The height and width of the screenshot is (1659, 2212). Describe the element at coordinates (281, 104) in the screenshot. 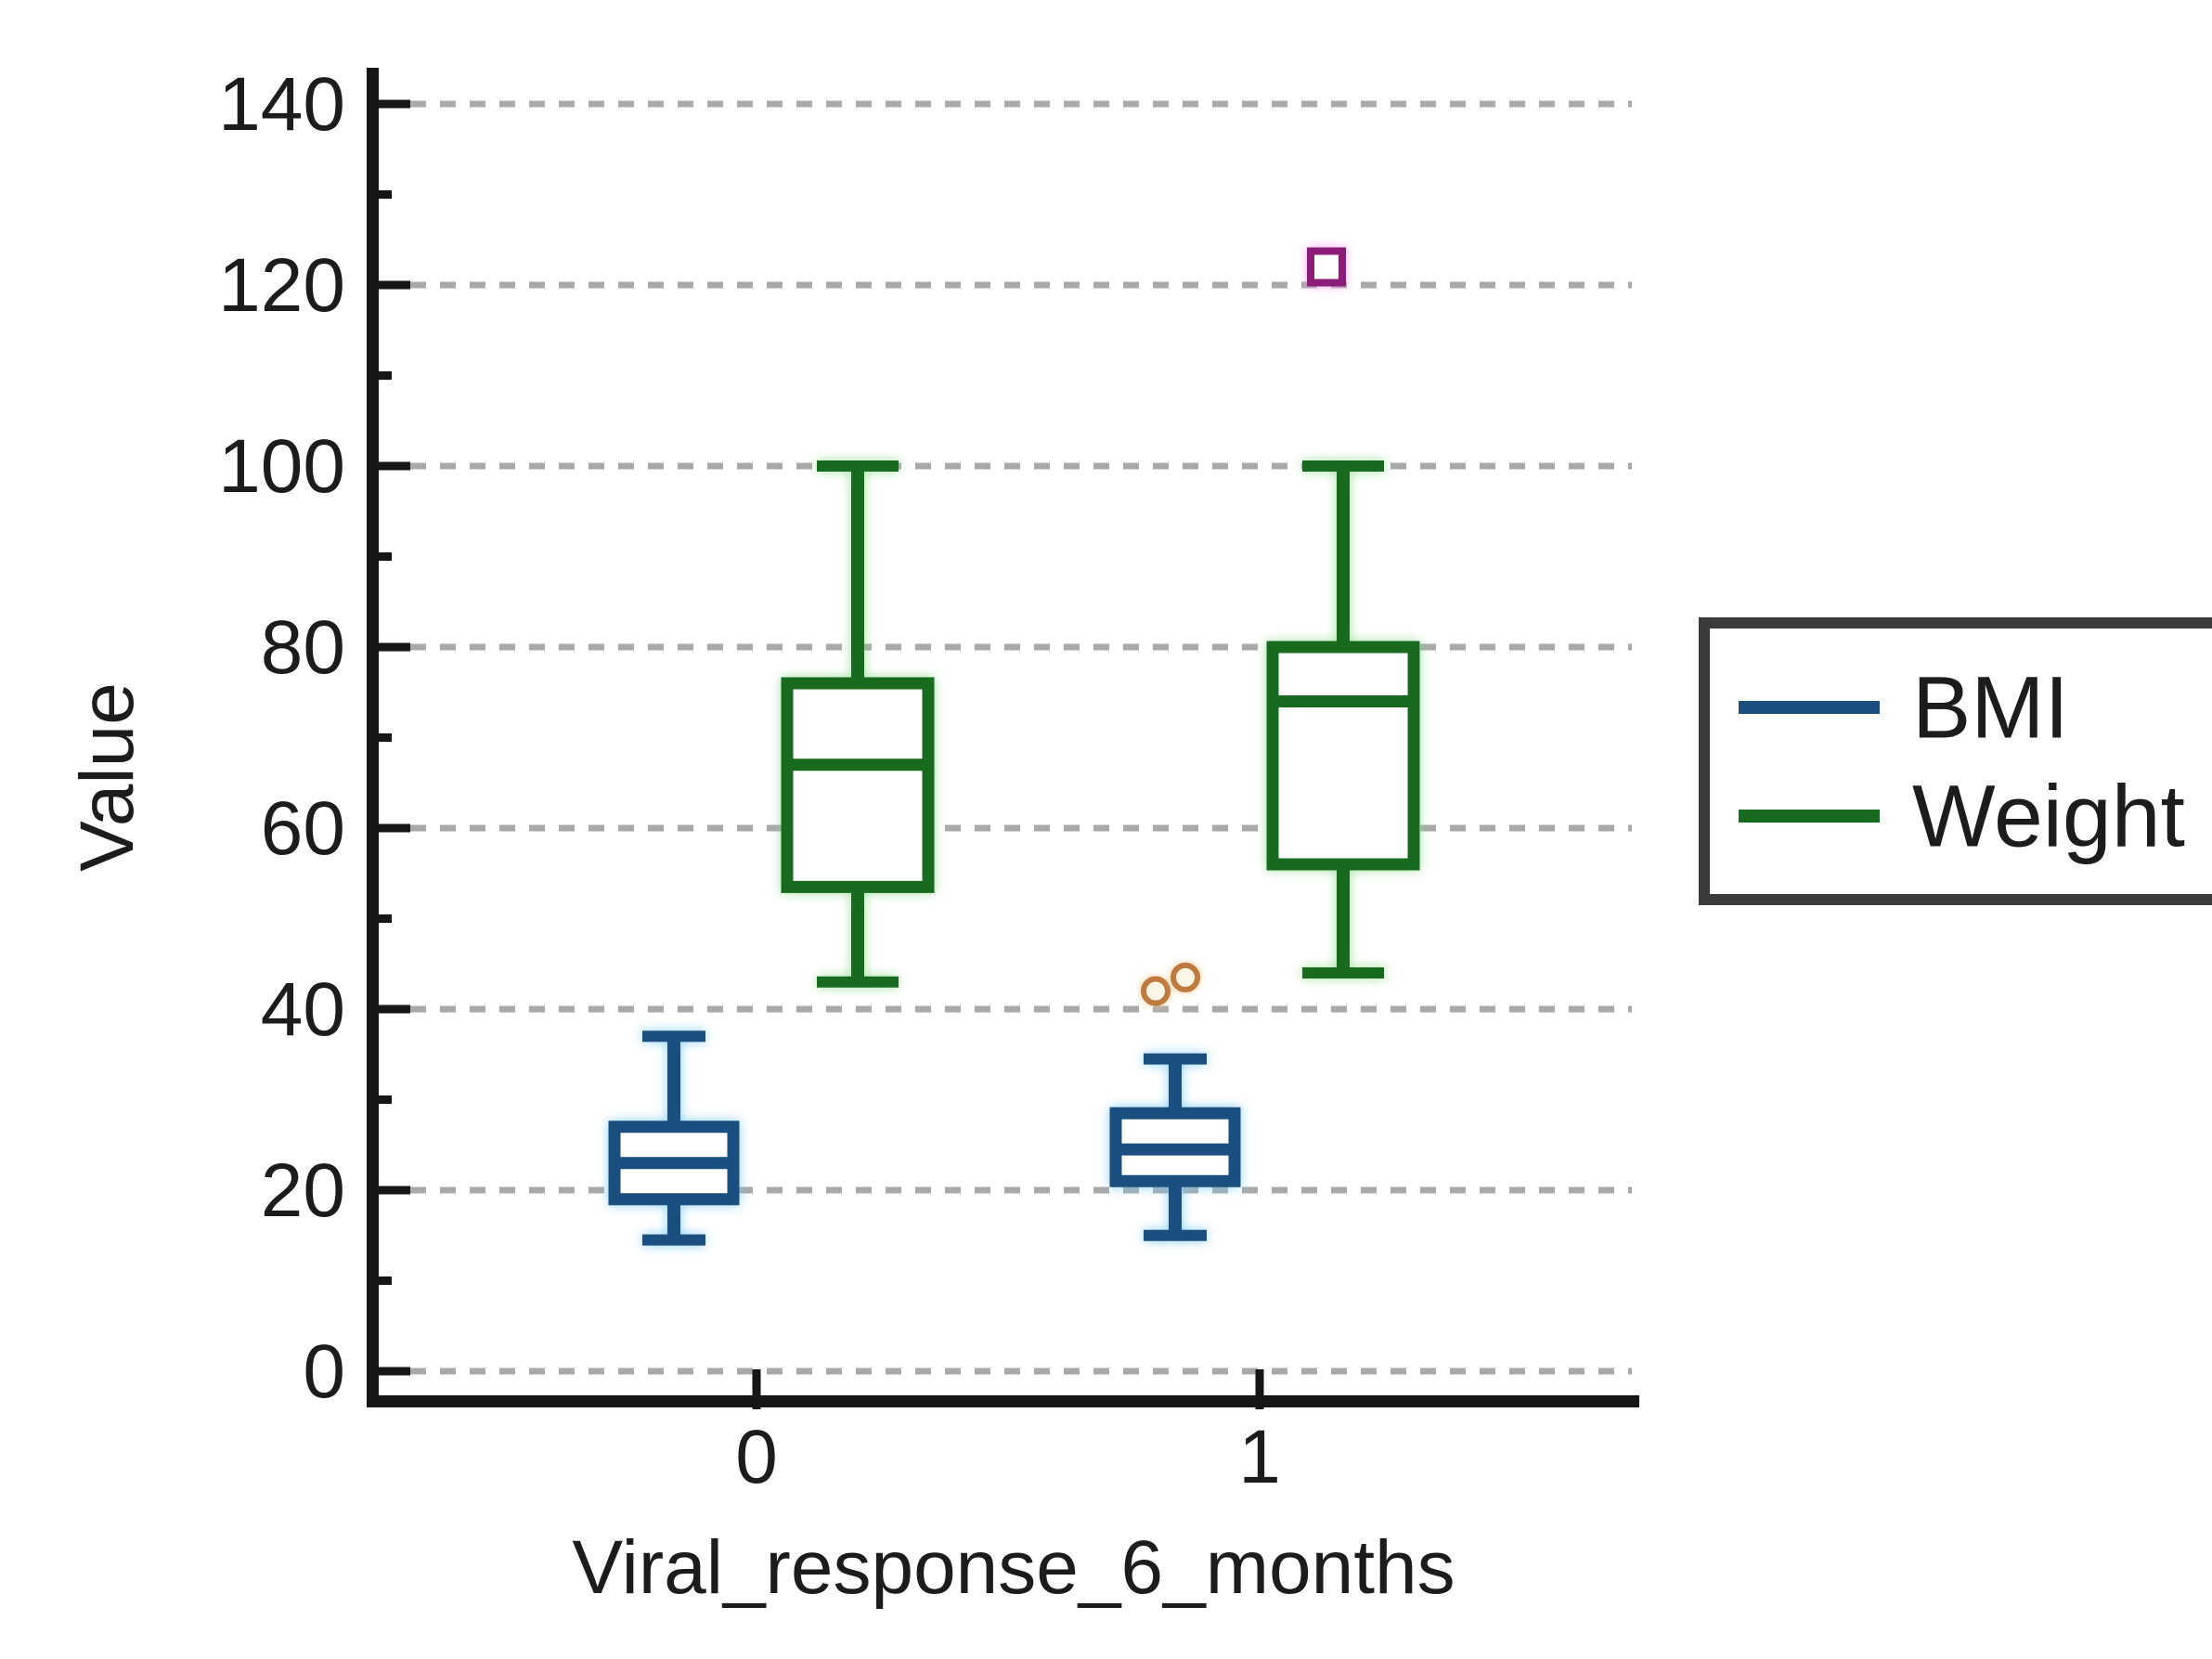

I see `y-tick-label-140: 140` at that location.